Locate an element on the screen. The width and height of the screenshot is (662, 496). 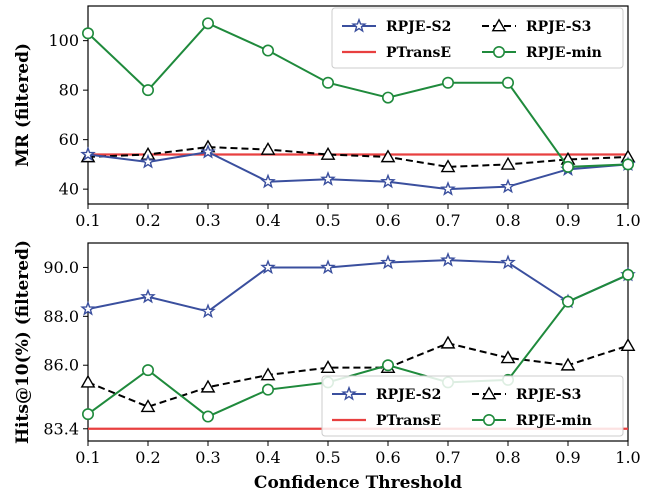
y-tick-label: 90.0 is located at coordinates (61, 267).